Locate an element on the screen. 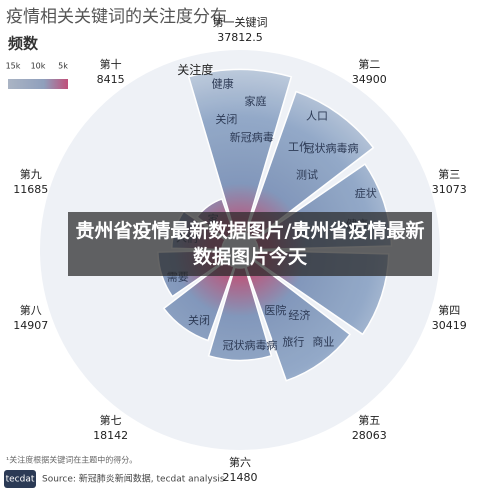 The height and width of the screenshot is (492, 500). keyword: 医院 is located at coordinates (275, 310).